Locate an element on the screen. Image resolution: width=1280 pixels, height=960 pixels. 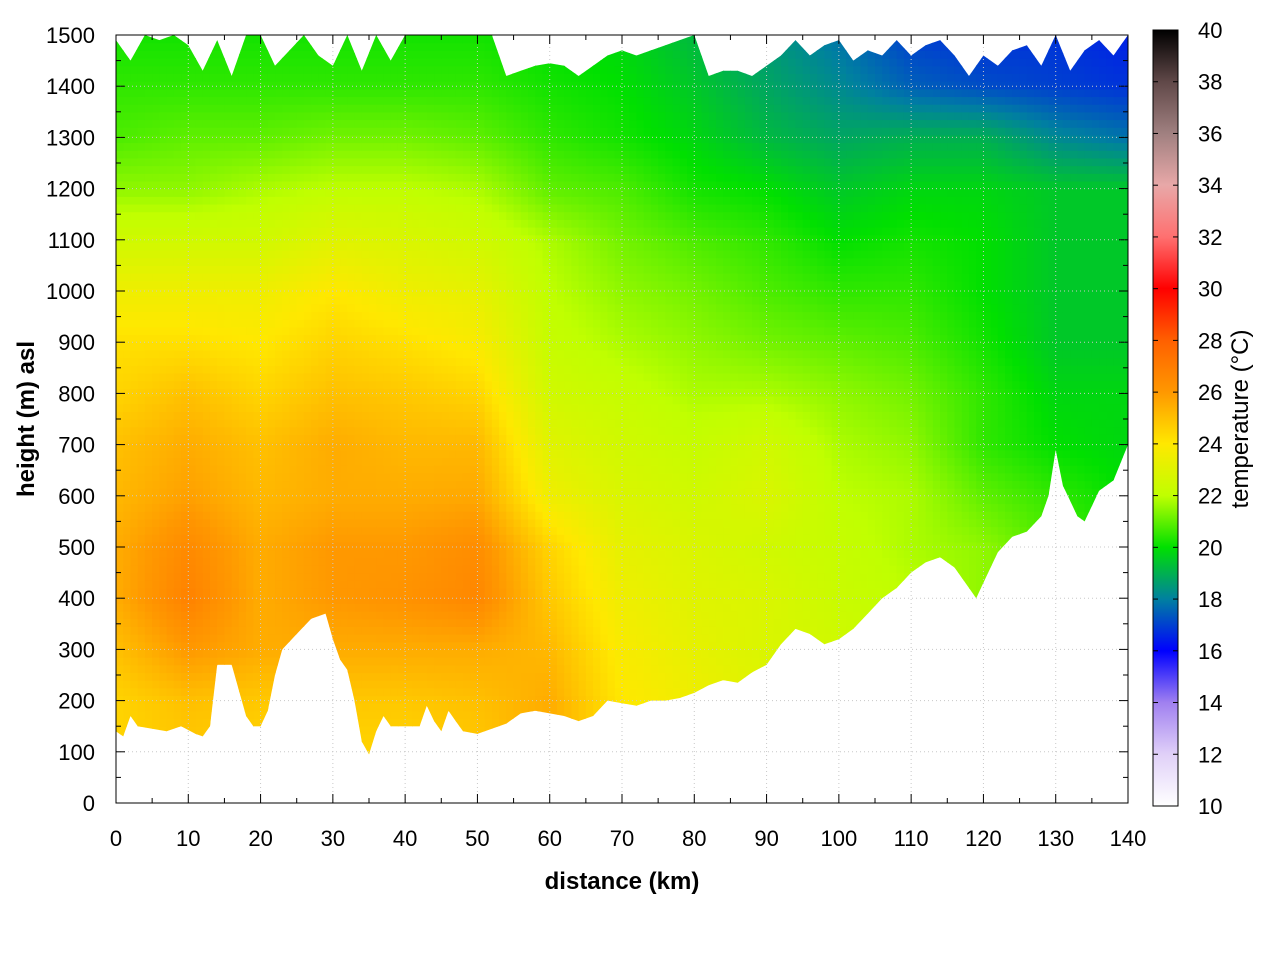
colorbar-tick-label: 18 is located at coordinates (1210, 599).